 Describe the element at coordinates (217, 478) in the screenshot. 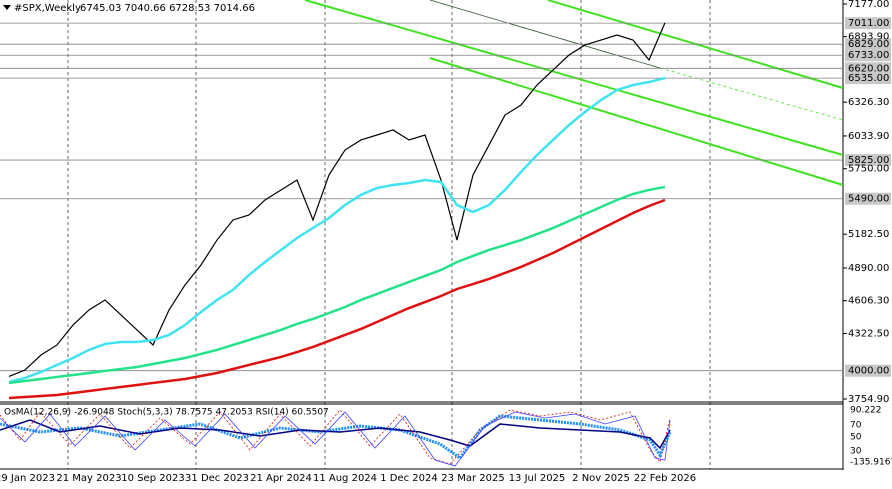

I see `x-tick-label: 31 Dec 2023` at that location.